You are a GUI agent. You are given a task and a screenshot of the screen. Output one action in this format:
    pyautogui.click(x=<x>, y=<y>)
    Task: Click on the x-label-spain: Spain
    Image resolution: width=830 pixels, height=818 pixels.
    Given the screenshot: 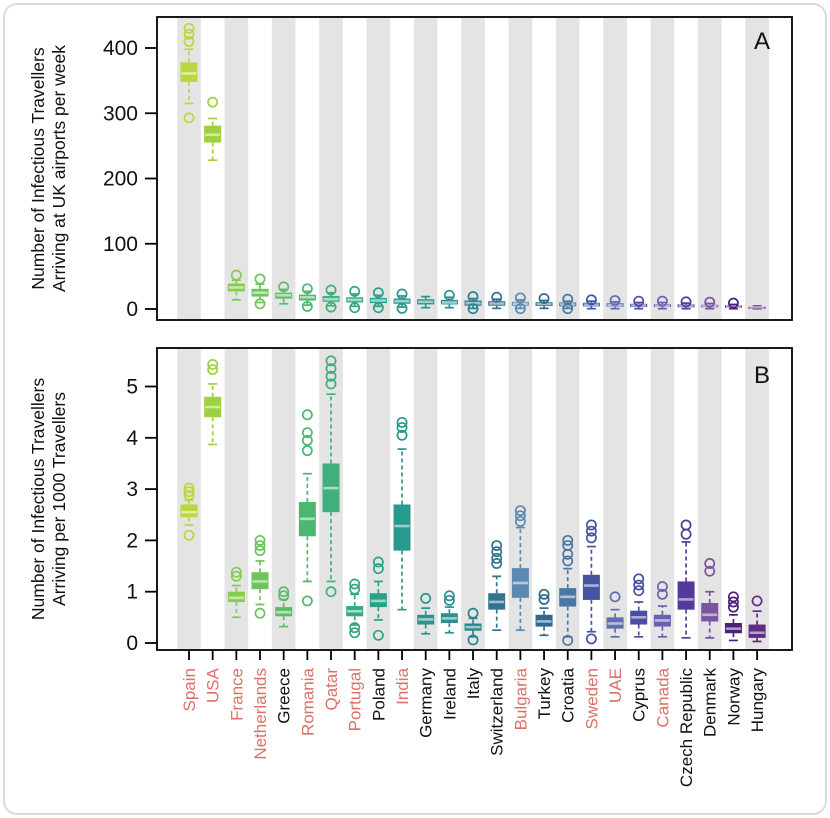 What is the action you would take?
    pyautogui.click(x=189, y=689)
    